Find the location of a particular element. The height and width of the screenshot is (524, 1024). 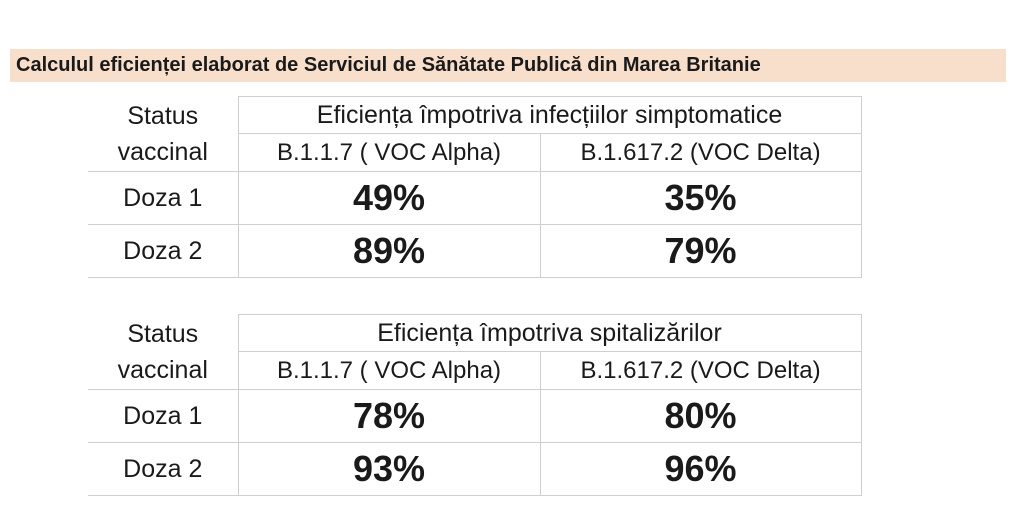

alpha-value: 49% is located at coordinates (389, 198).